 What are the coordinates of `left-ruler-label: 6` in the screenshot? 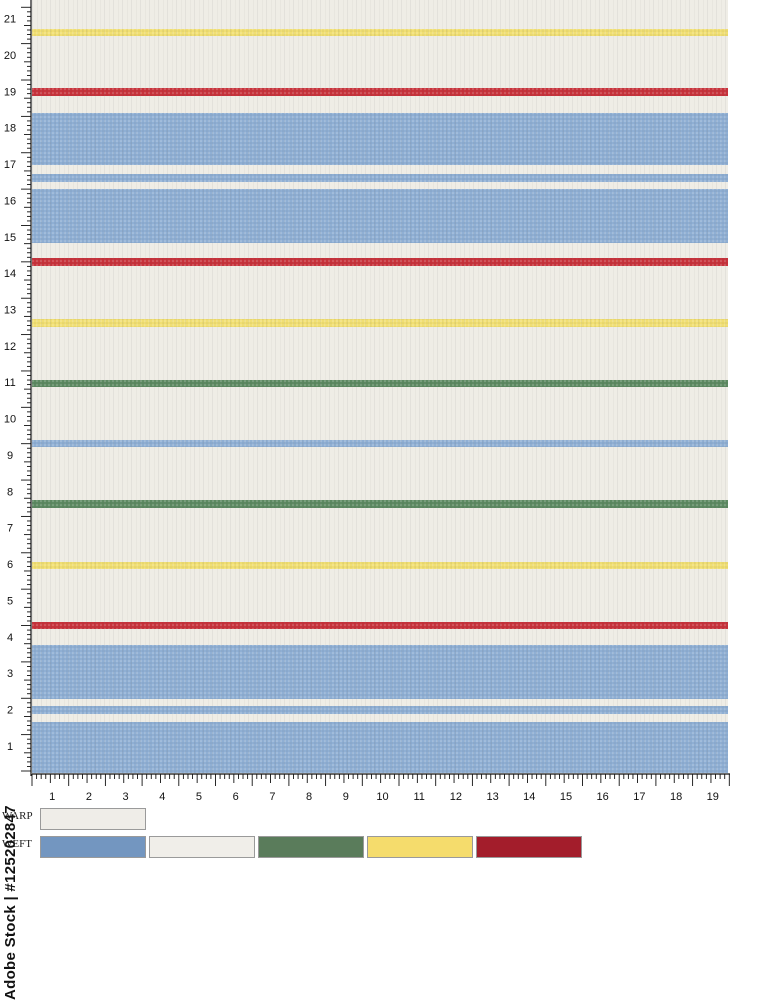 It's located at (10, 565).